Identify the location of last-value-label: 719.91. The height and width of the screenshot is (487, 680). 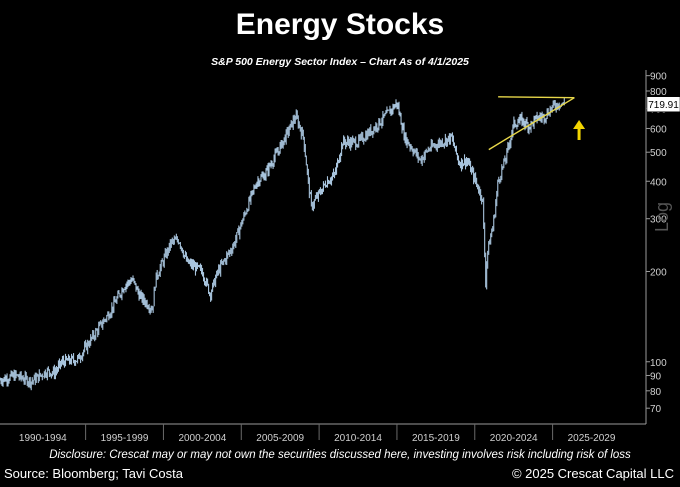
(663, 105).